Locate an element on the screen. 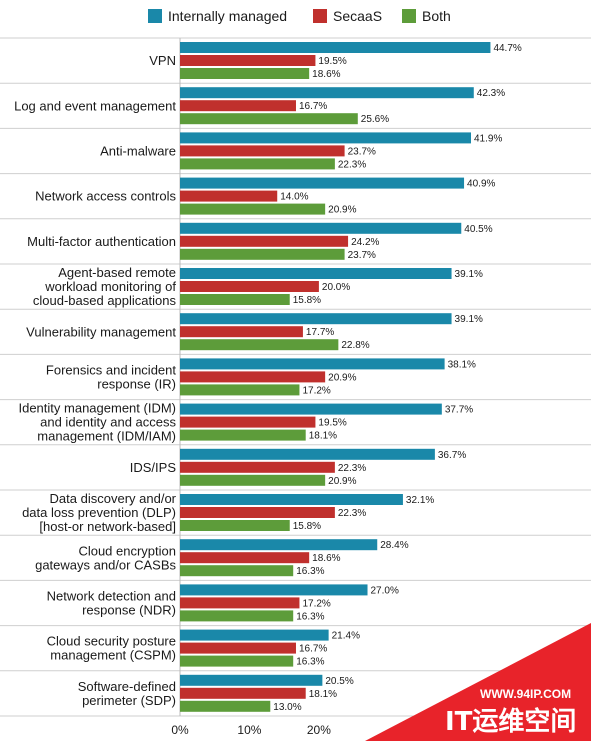  category-label: Log and event management is located at coordinates (95, 105).